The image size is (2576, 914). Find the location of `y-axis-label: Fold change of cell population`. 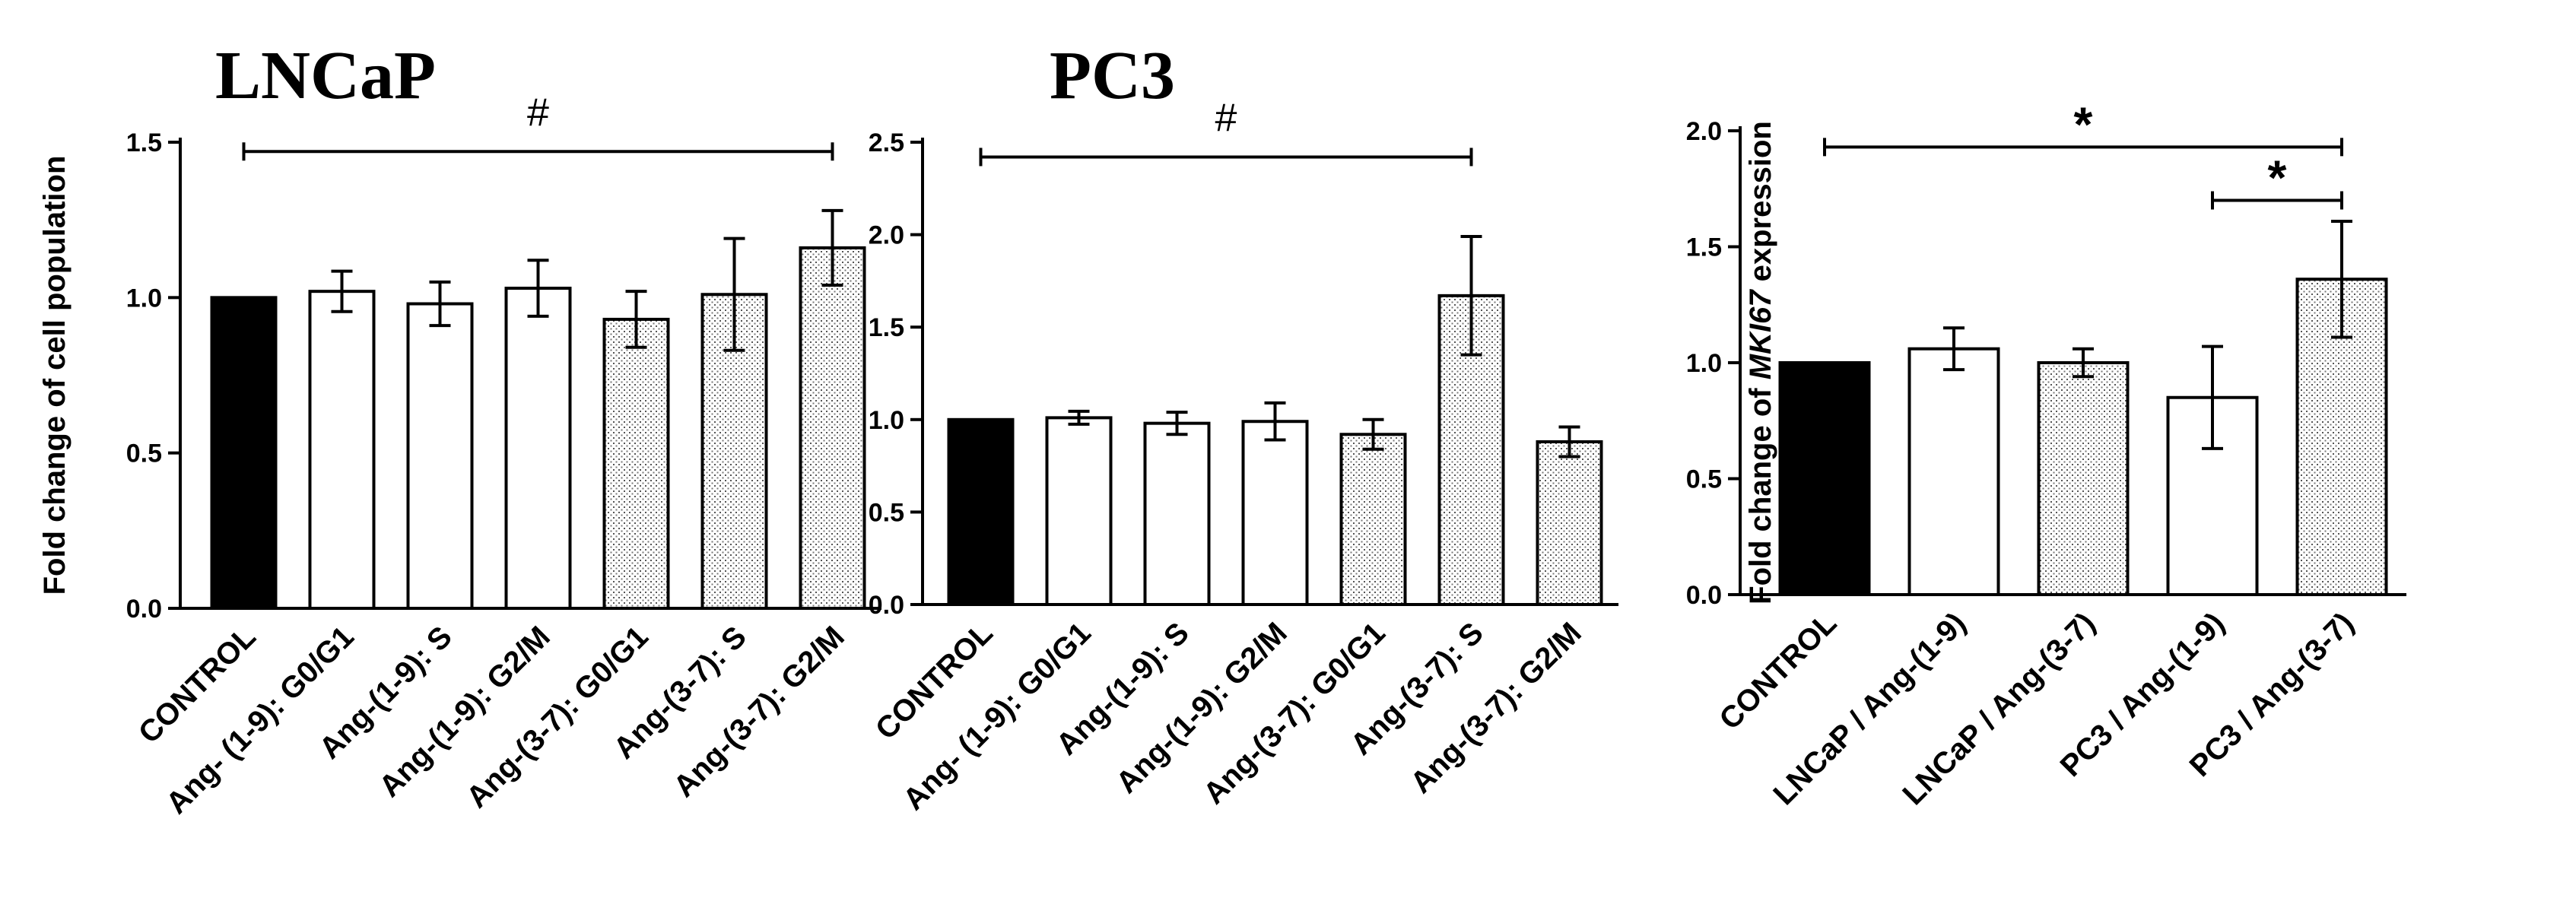

y-axis-label: Fold change of cell population is located at coordinates (54, 375).